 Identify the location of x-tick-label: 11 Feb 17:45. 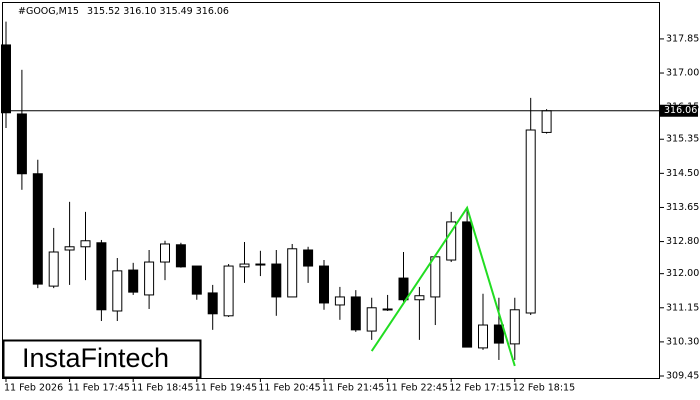
(99, 388).